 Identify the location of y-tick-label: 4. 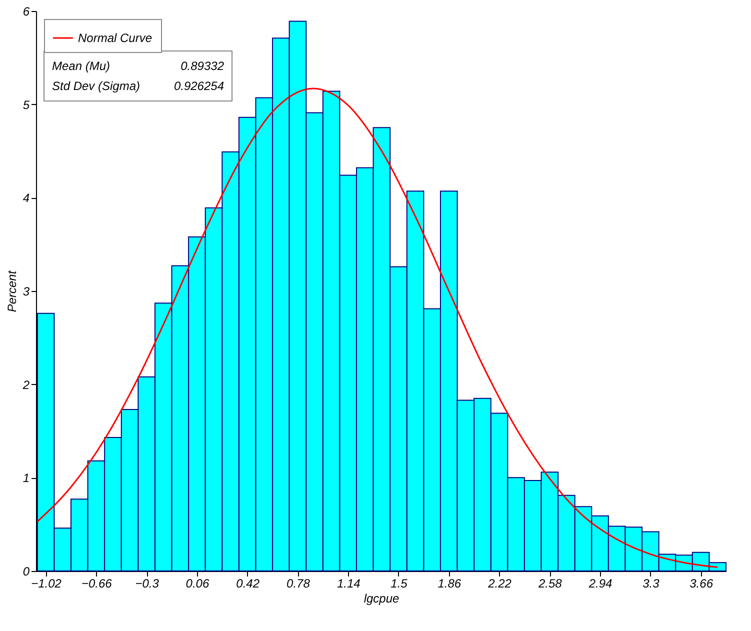
(26, 198).